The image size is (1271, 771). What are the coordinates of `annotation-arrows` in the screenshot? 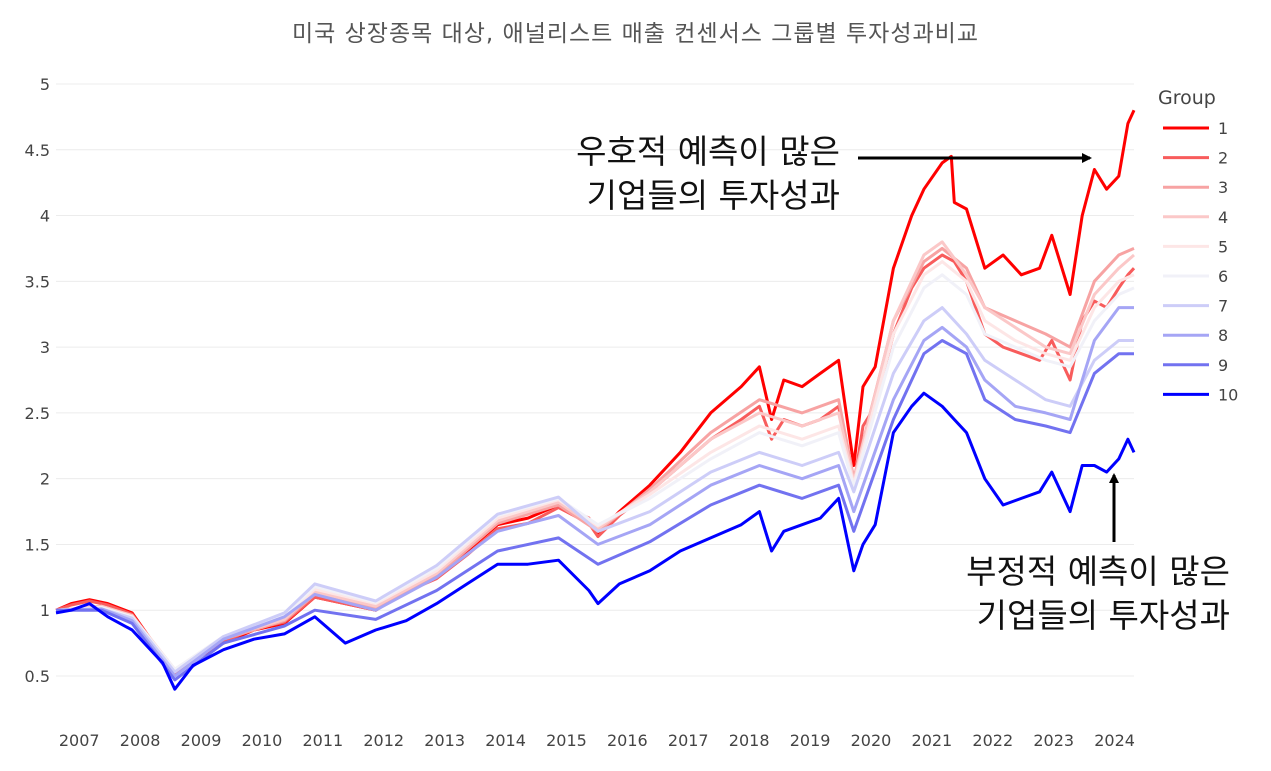 It's located at (988, 347).